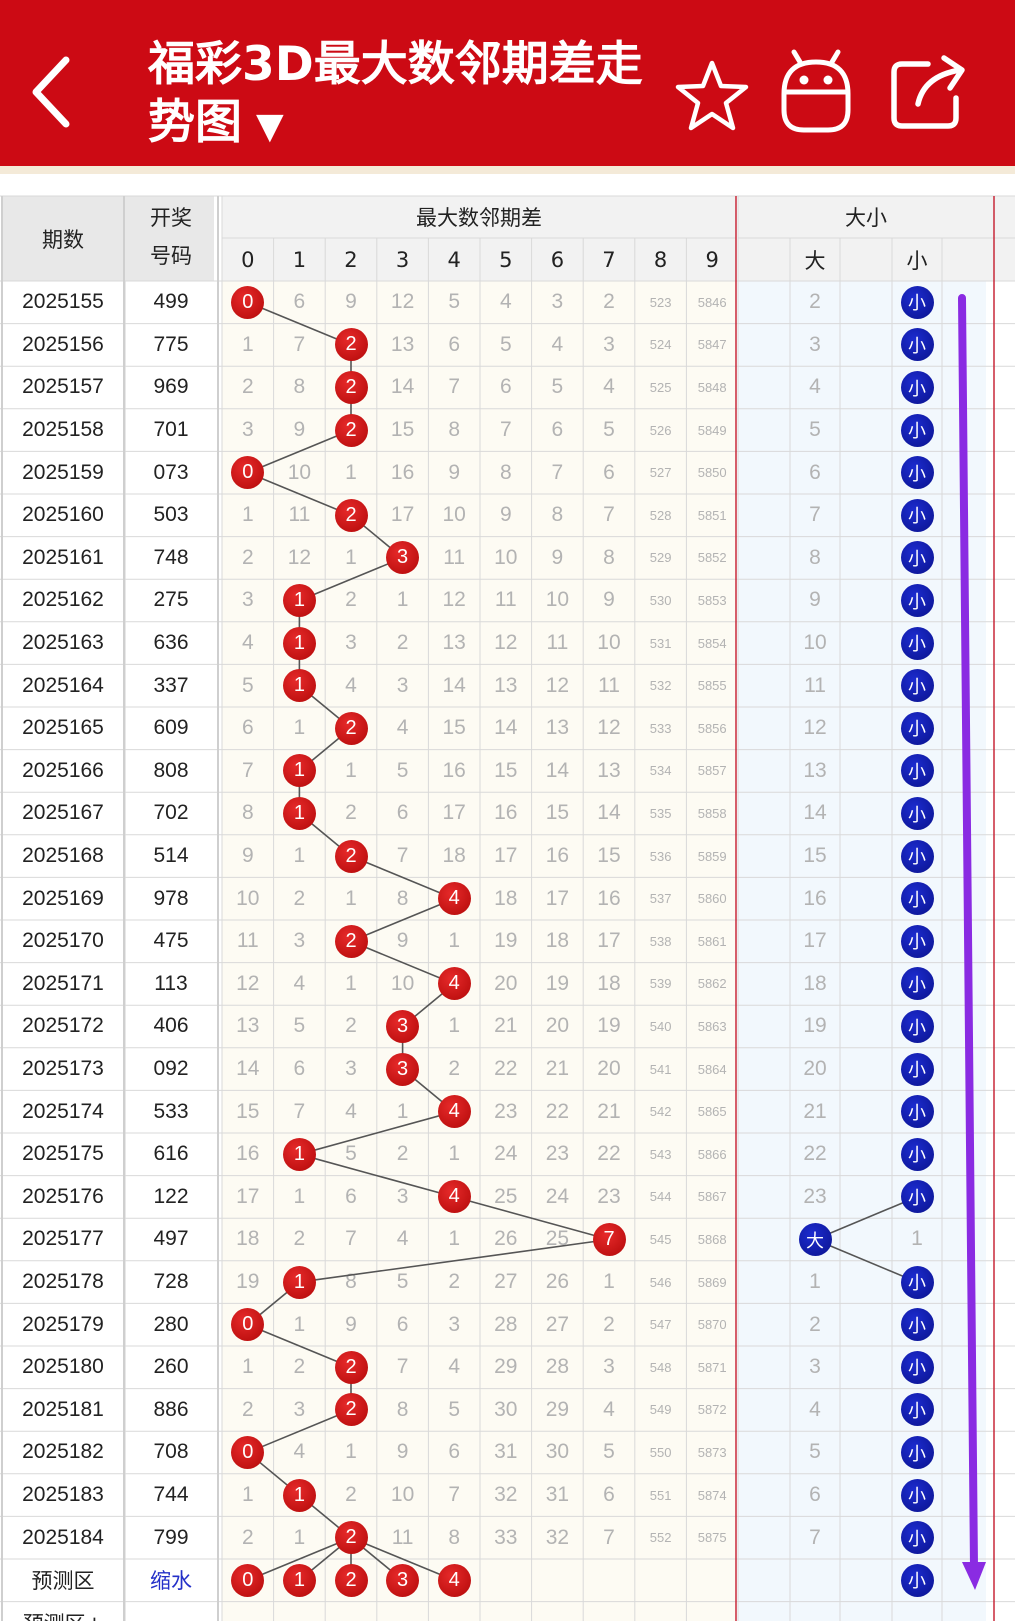 The height and width of the screenshot is (1621, 1015). Describe the element at coordinates (171, 1026) in the screenshot. I see `number-cell: 406` at that location.